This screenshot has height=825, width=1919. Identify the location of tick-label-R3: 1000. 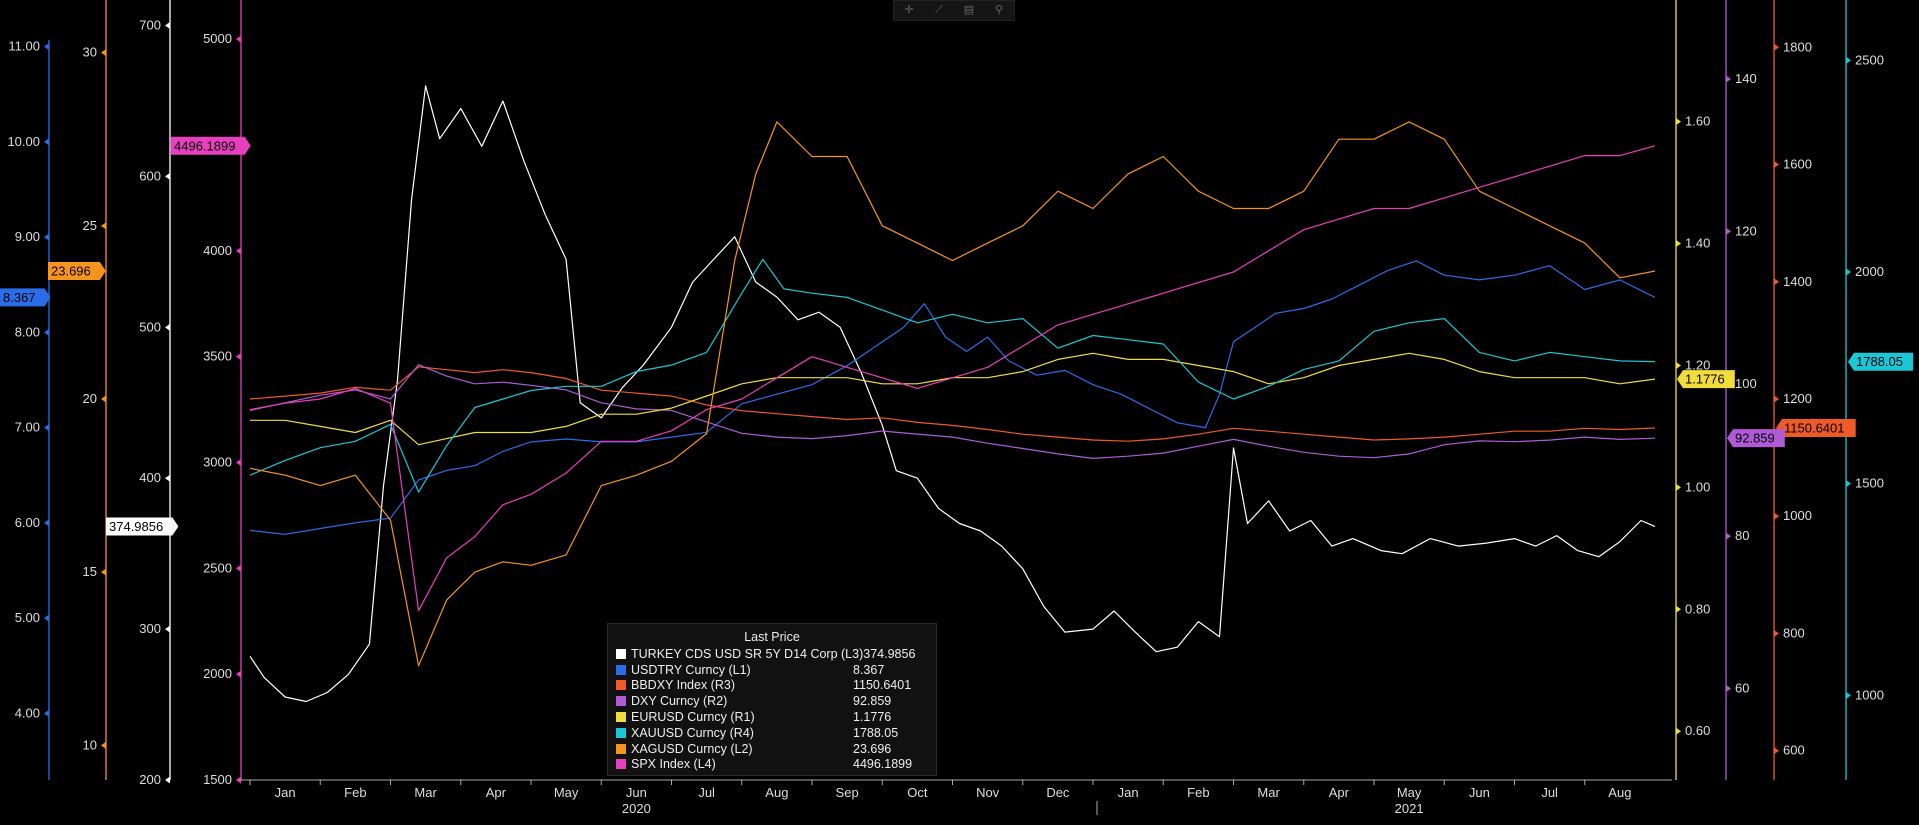
(1797, 515).